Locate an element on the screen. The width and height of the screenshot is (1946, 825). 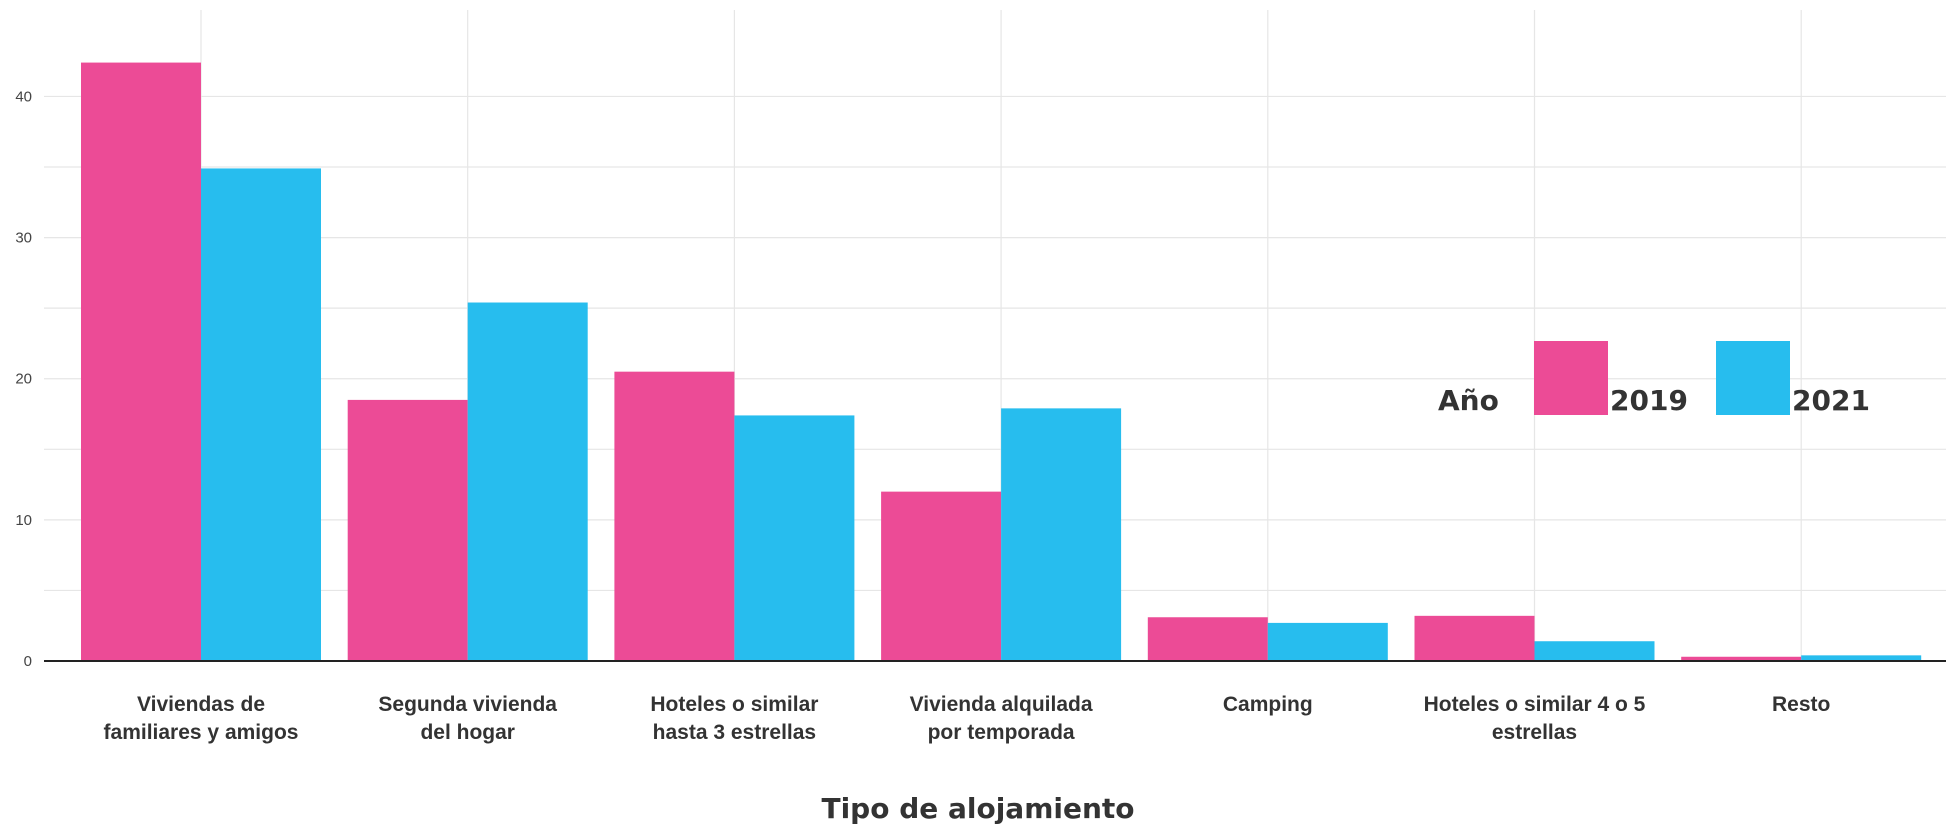
x-tick-label: Hoteles o similar 4 o 5 estrellas is located at coordinates (1535, 718).